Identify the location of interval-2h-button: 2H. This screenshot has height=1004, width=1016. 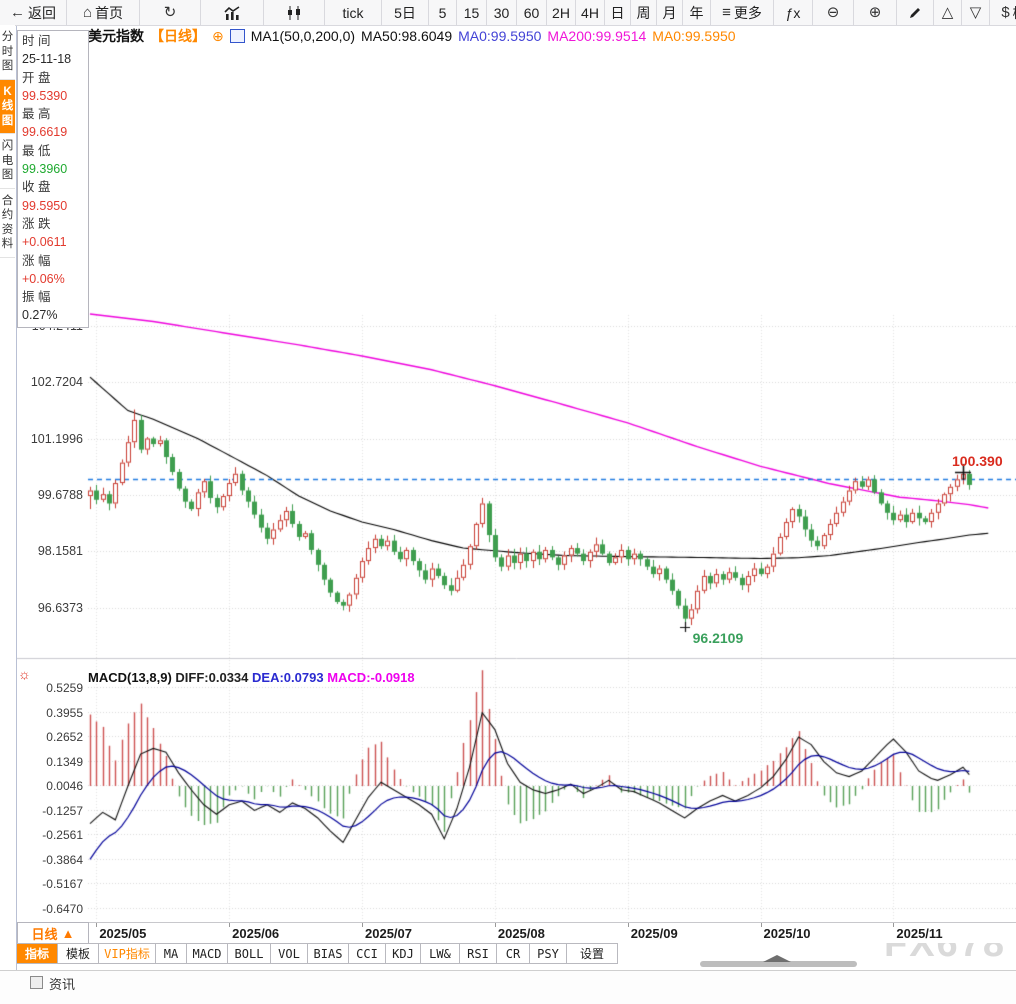
(561, 12).